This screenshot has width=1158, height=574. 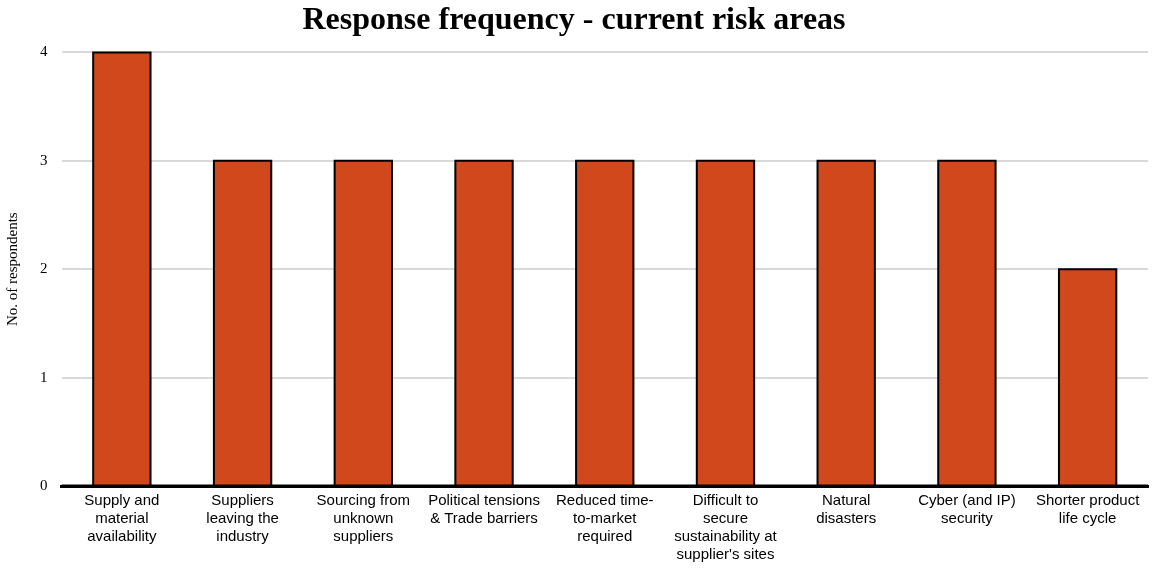 I want to click on x-tick-label: Shorter product life cycle, so click(x=1088, y=509).